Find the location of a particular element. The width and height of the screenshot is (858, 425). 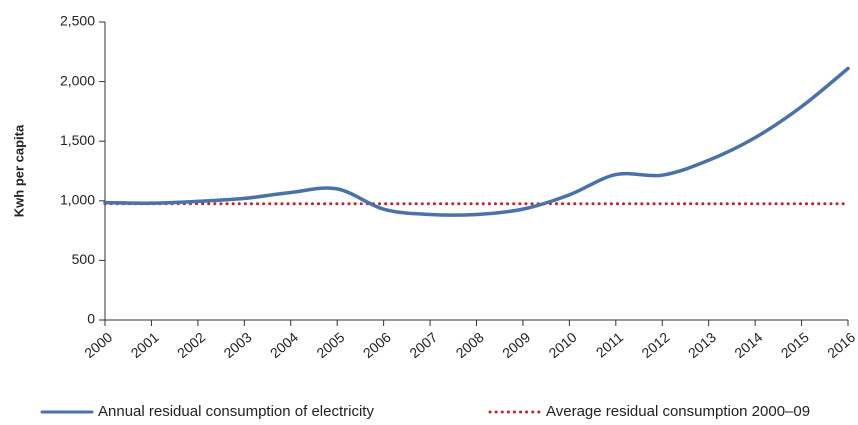

x-tick-label: 2013 is located at coordinates (702, 345).